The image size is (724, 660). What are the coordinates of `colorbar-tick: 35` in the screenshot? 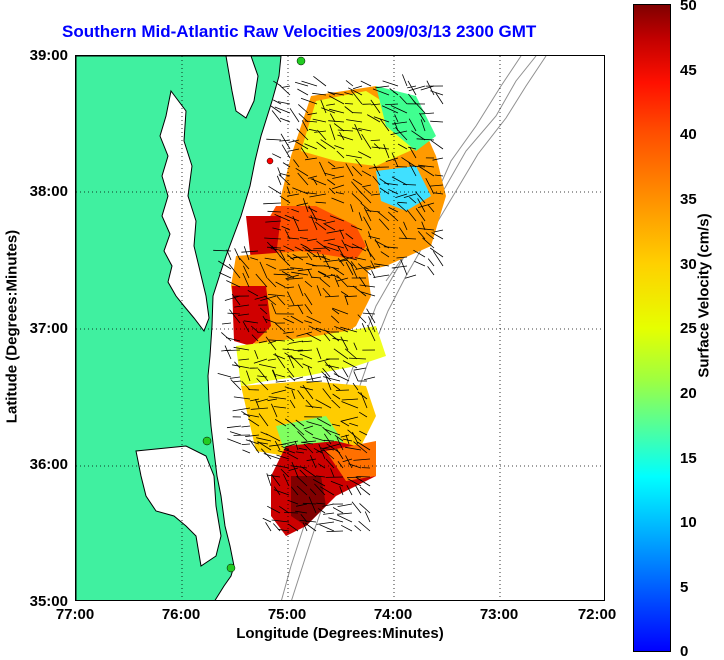 It's located at (688, 199).